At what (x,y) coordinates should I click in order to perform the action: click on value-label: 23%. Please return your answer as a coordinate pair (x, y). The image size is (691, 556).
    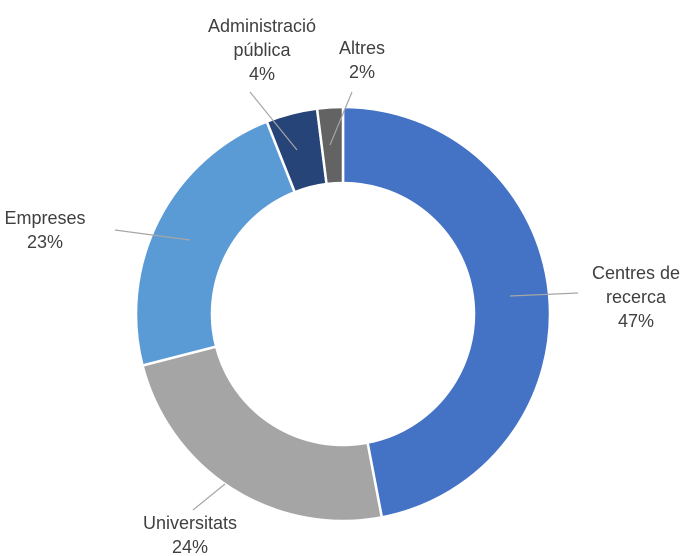
    Looking at the image, I should click on (45, 242).